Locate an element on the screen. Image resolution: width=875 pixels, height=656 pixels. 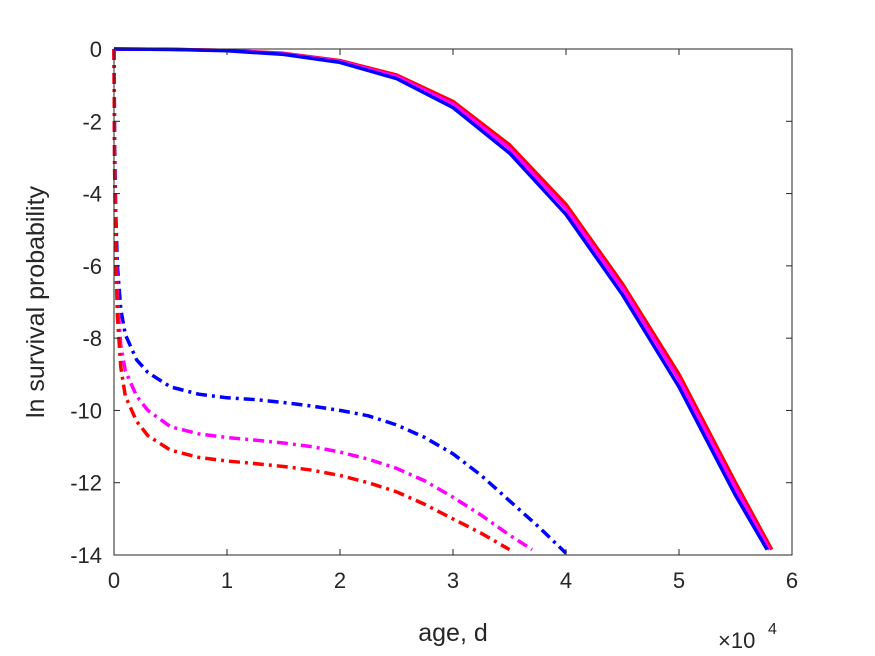
y-axis-label: ln survival probability is located at coordinates (36, 301).